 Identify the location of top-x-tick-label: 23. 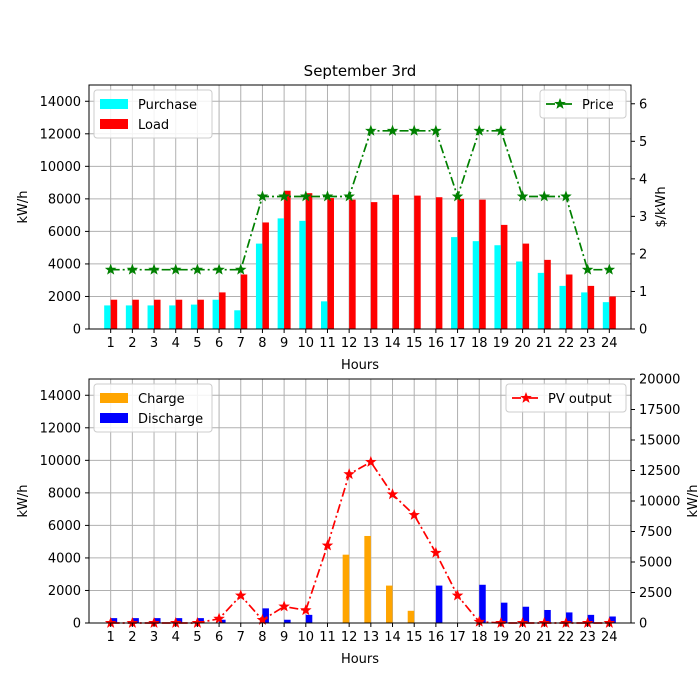
(587, 343).